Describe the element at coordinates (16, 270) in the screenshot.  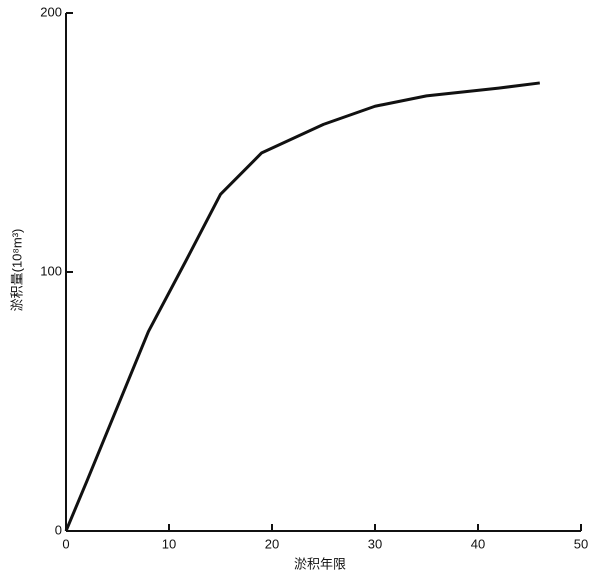
I see `y-axis-label: 淤积量(10⁸m³)` at that location.